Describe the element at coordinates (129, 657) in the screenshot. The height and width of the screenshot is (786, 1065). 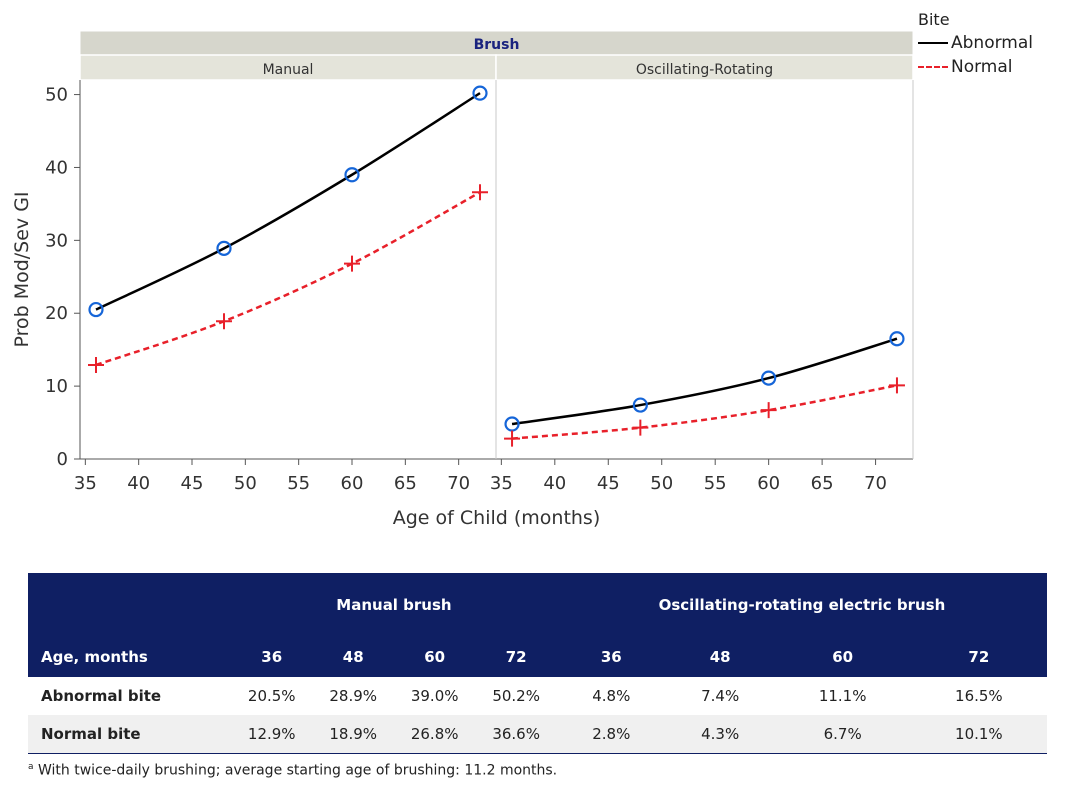
I see `age-header-label: Age, months` at that location.